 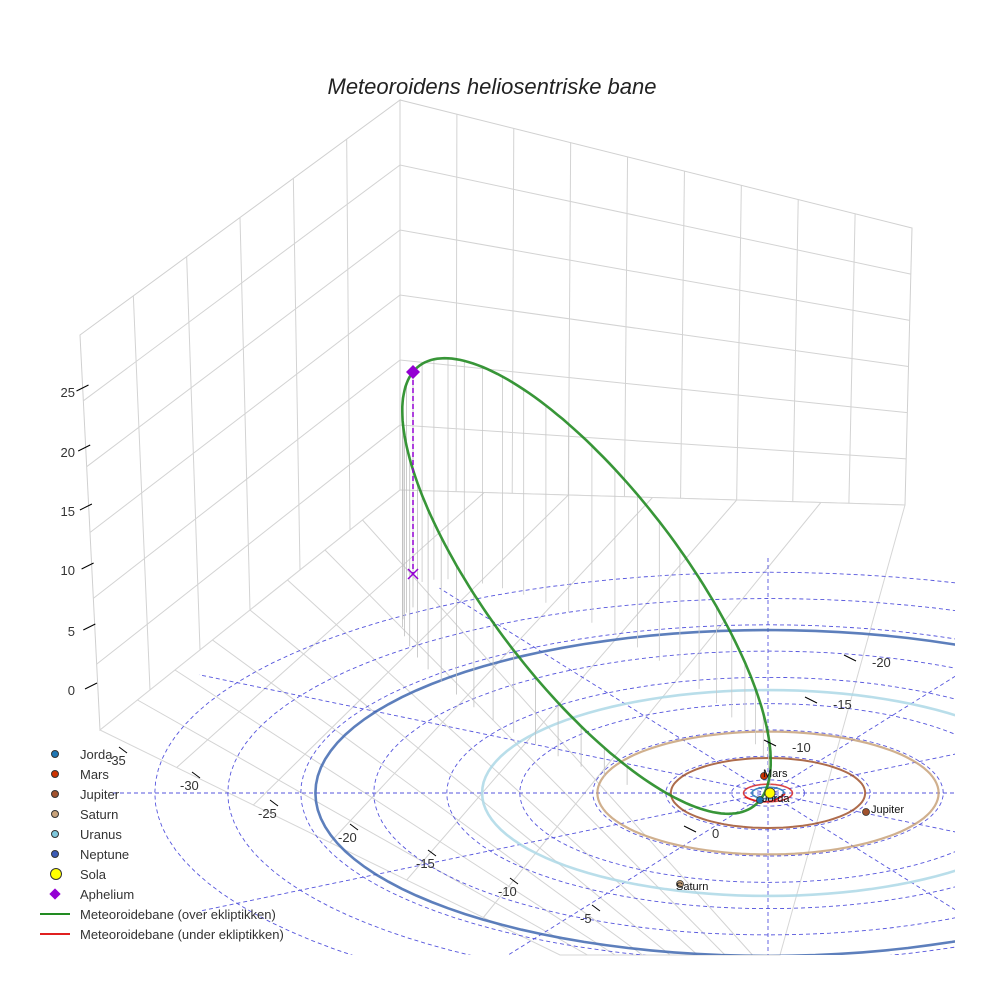 I want to click on z-tick-label: 5, so click(x=71, y=631).